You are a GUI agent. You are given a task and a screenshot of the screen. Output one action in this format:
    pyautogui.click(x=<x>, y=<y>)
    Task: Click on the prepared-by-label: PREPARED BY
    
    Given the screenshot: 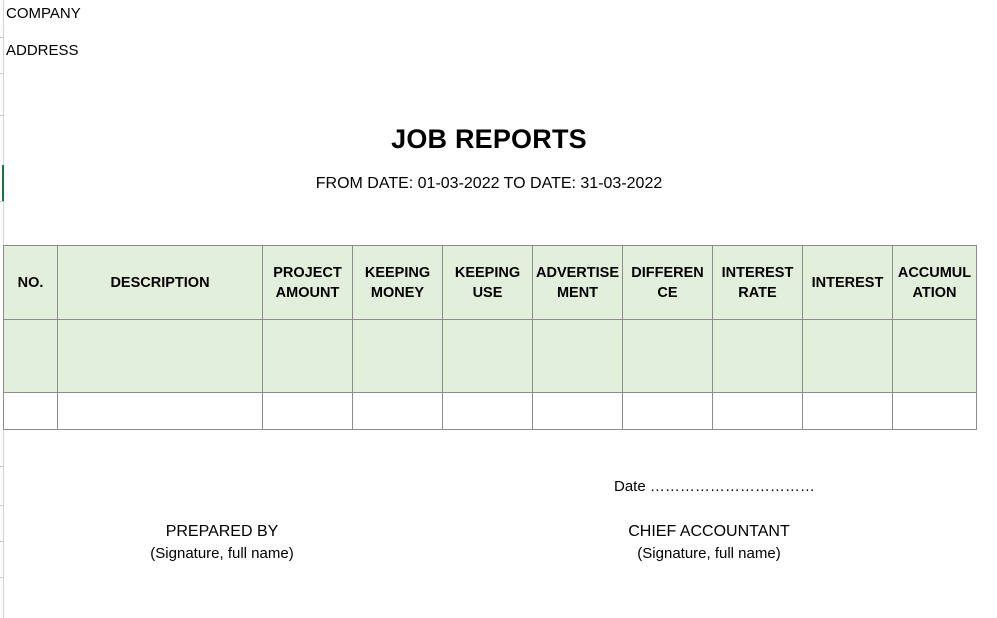 What is the action you would take?
    pyautogui.click(x=222, y=531)
    